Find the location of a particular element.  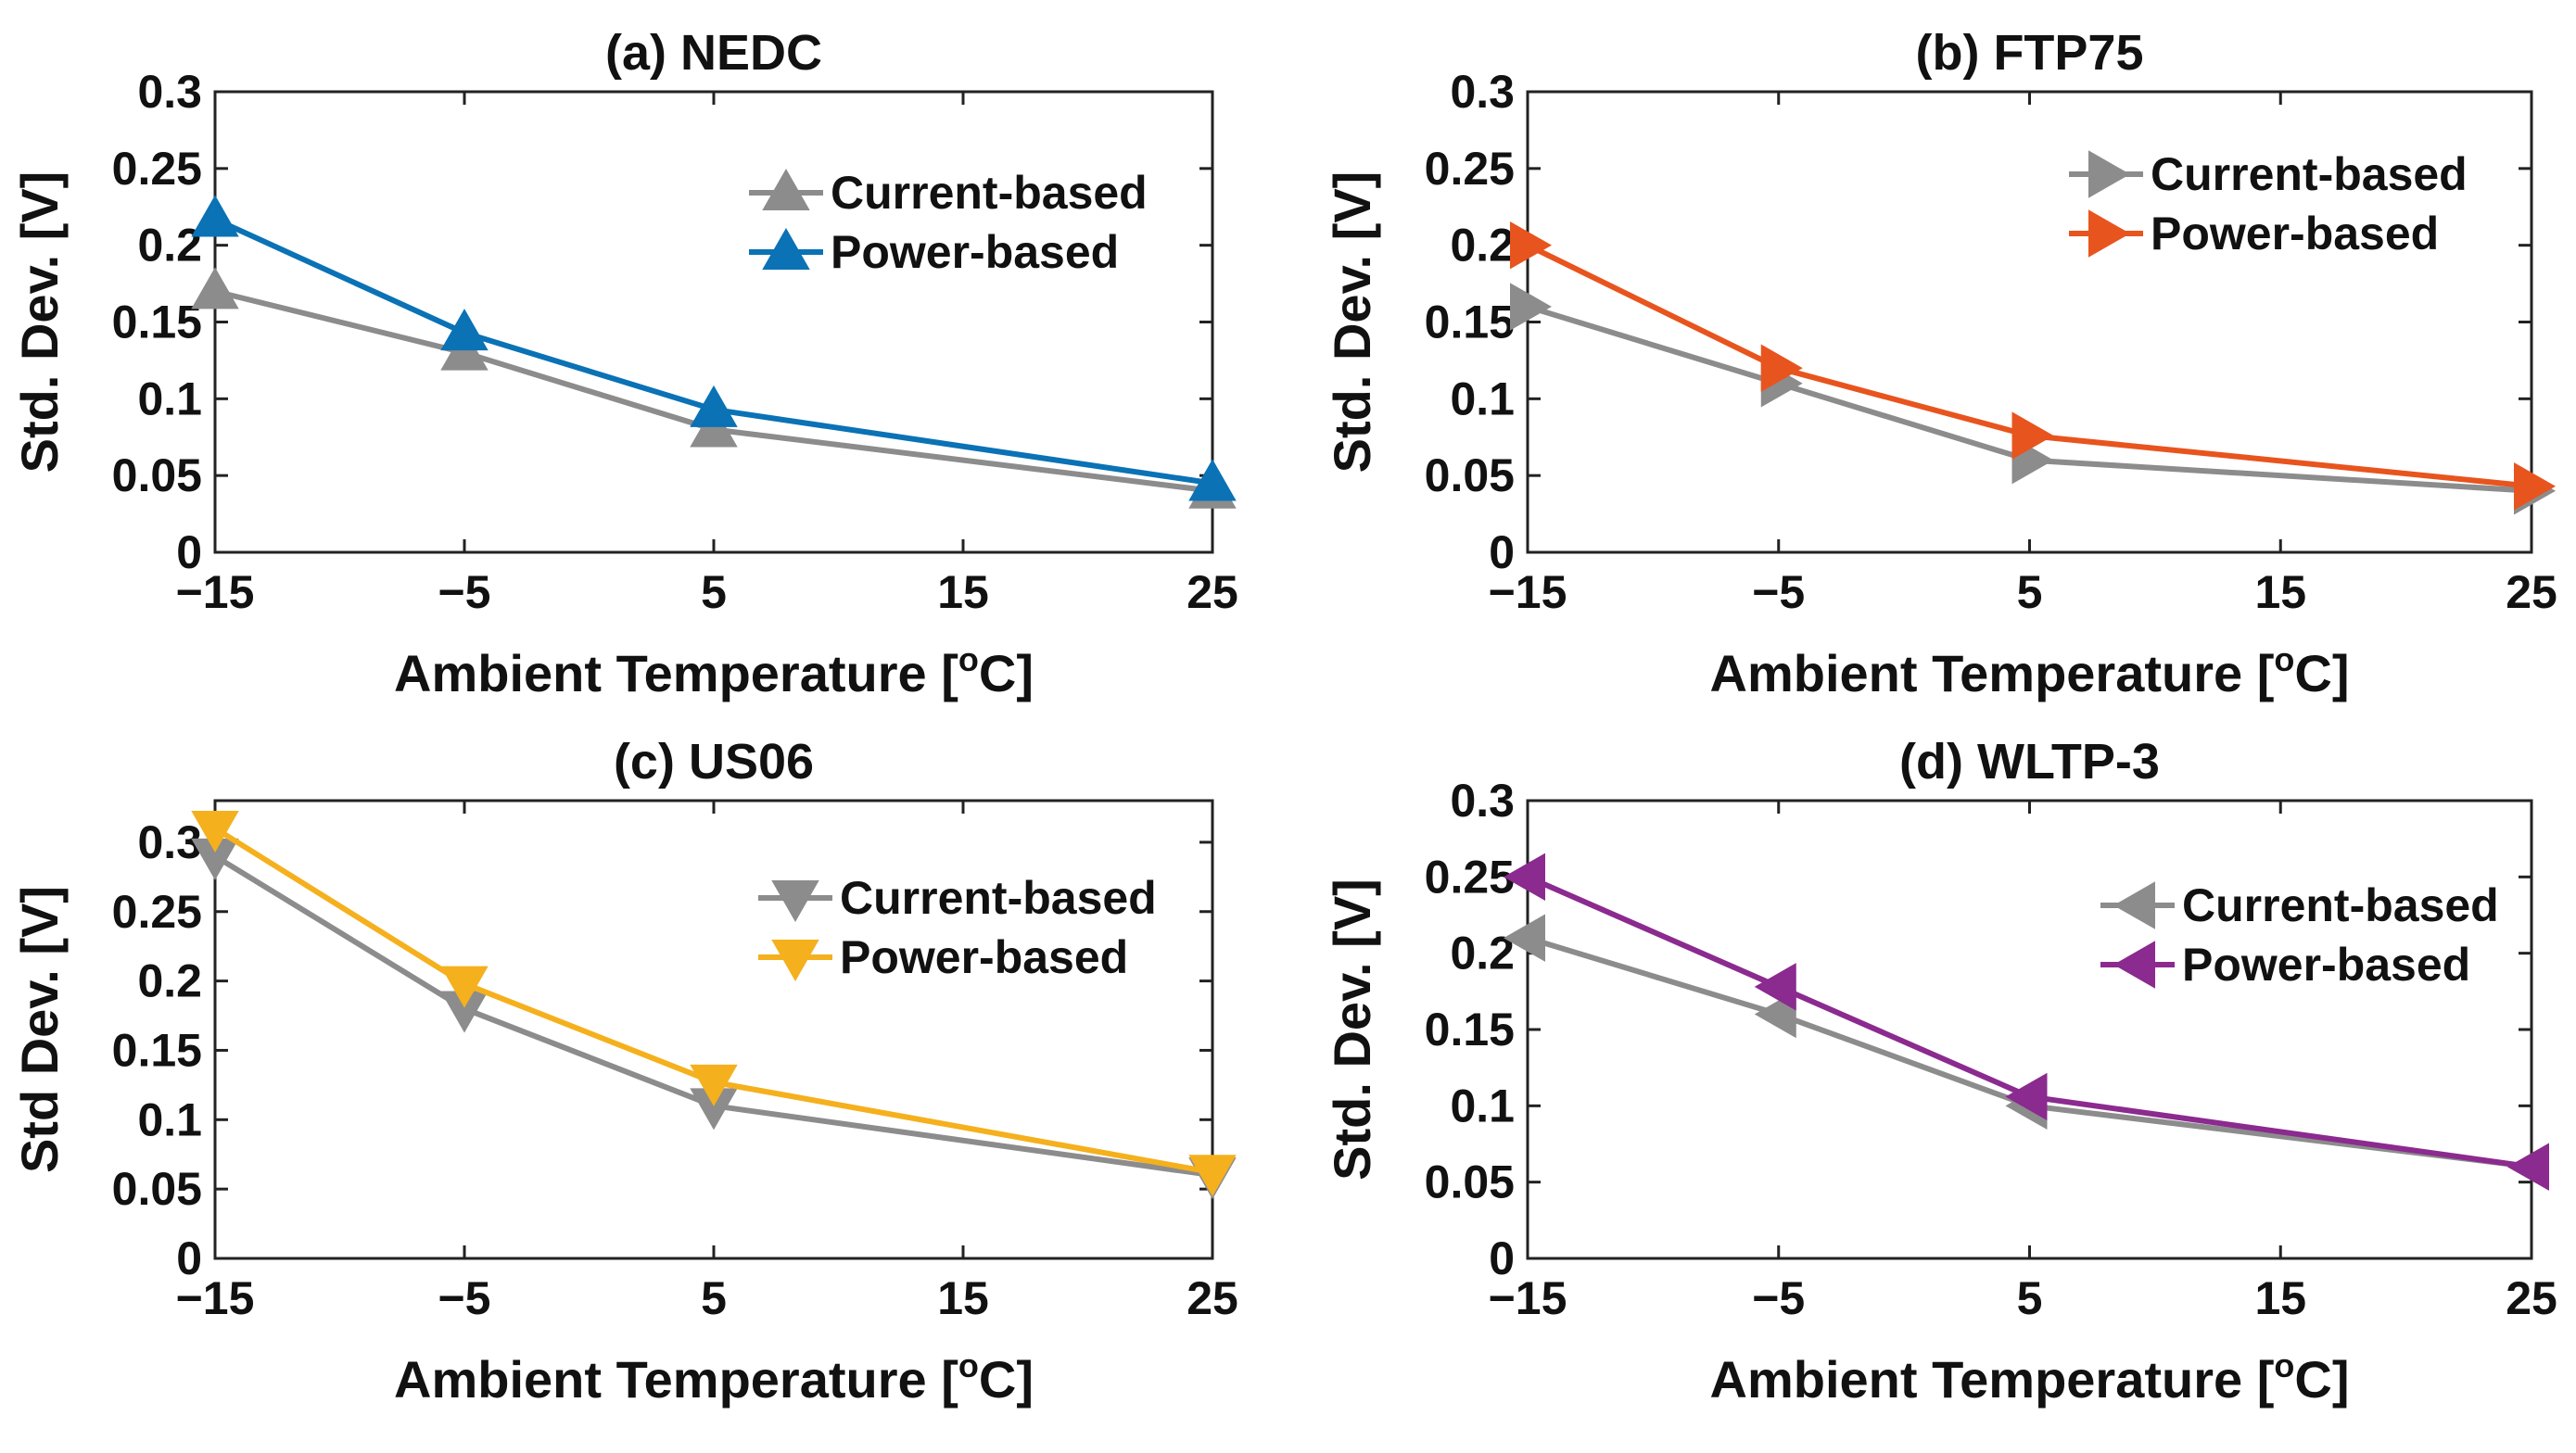

chart-title: (a) NEDC is located at coordinates (713, 53).